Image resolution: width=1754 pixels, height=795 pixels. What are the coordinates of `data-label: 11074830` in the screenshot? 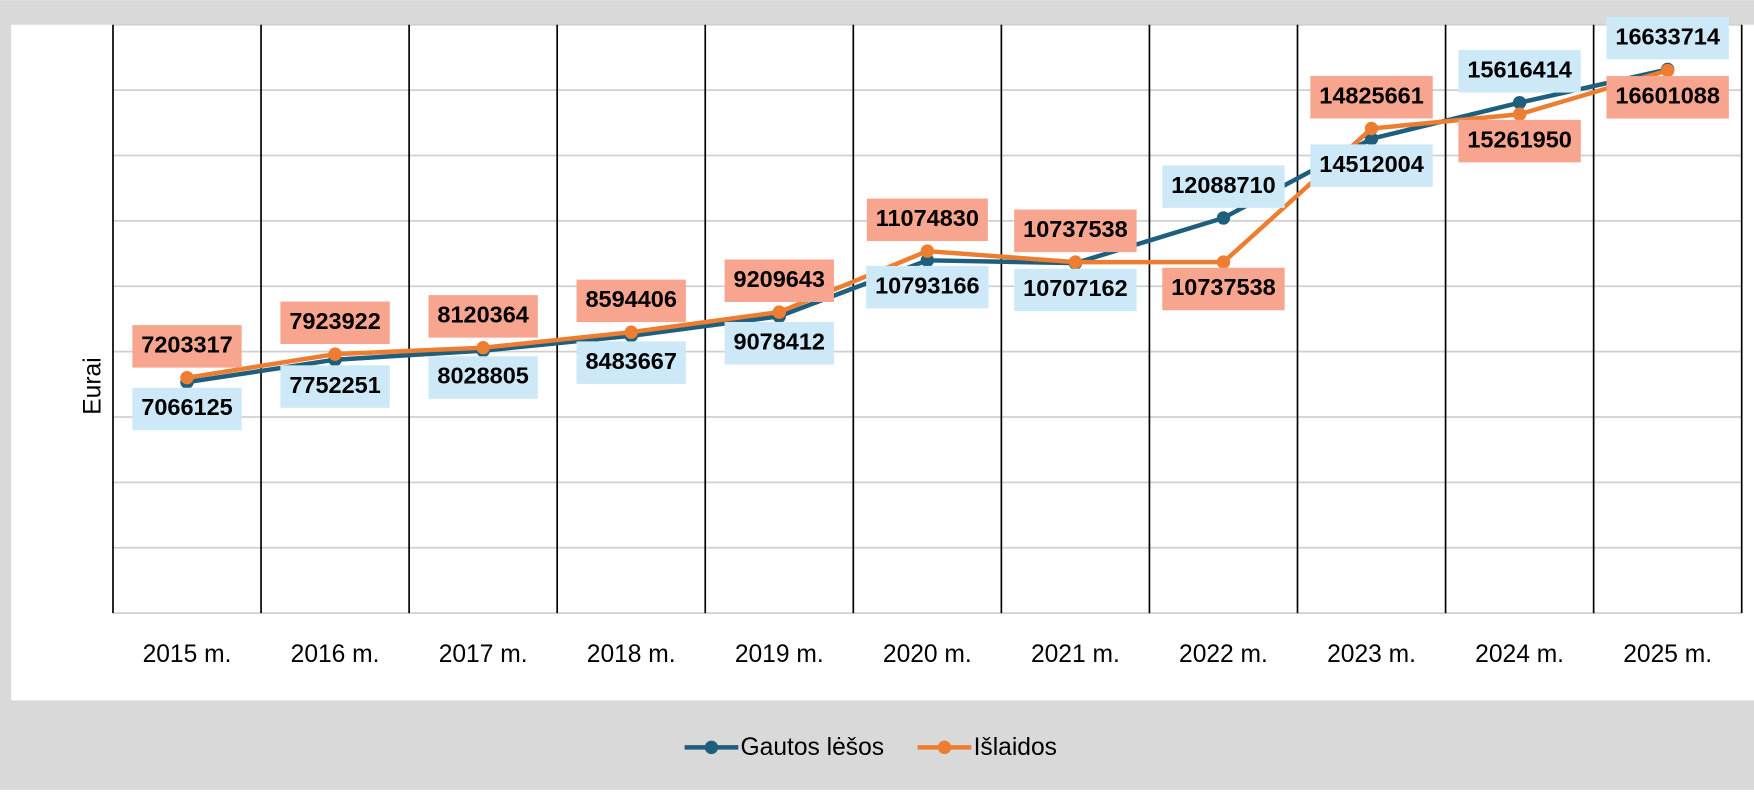 It's located at (927, 220).